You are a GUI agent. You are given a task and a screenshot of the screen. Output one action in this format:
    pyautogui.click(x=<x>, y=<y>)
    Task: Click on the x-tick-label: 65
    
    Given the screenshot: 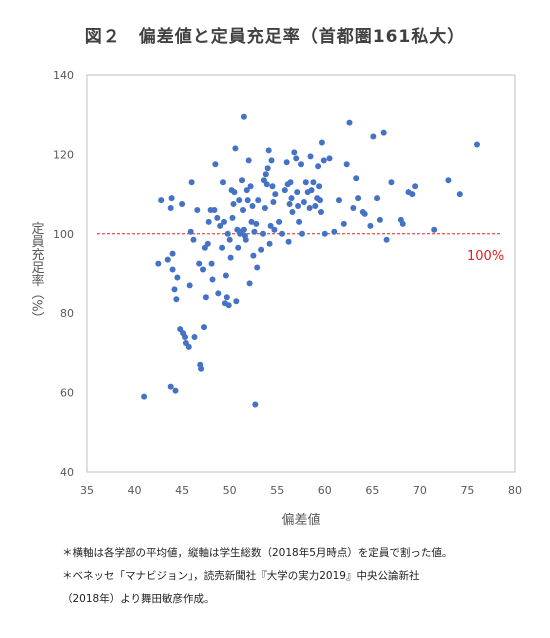 What is the action you would take?
    pyautogui.click(x=372, y=490)
    